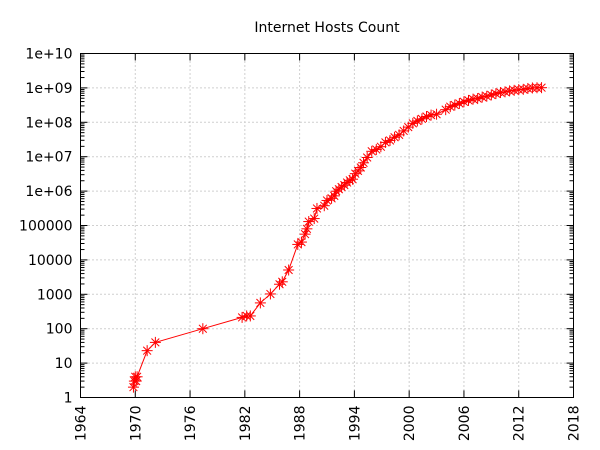 The image size is (600, 450). Describe the element at coordinates (48, 55) in the screenshot. I see `y-tick-label: 1e+10` at that location.